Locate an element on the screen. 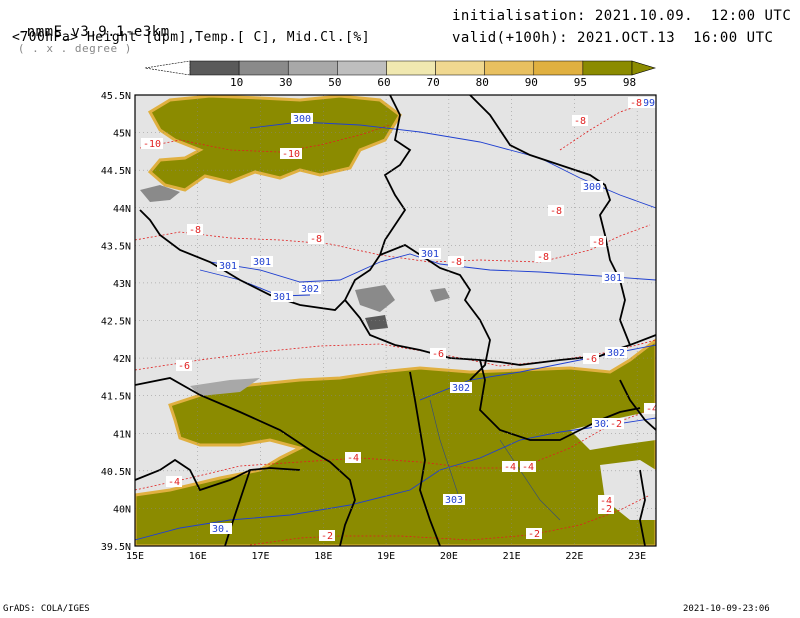 The height and width of the screenshot is (618, 800). colorbar-low-triangle is located at coordinates (167, 68).